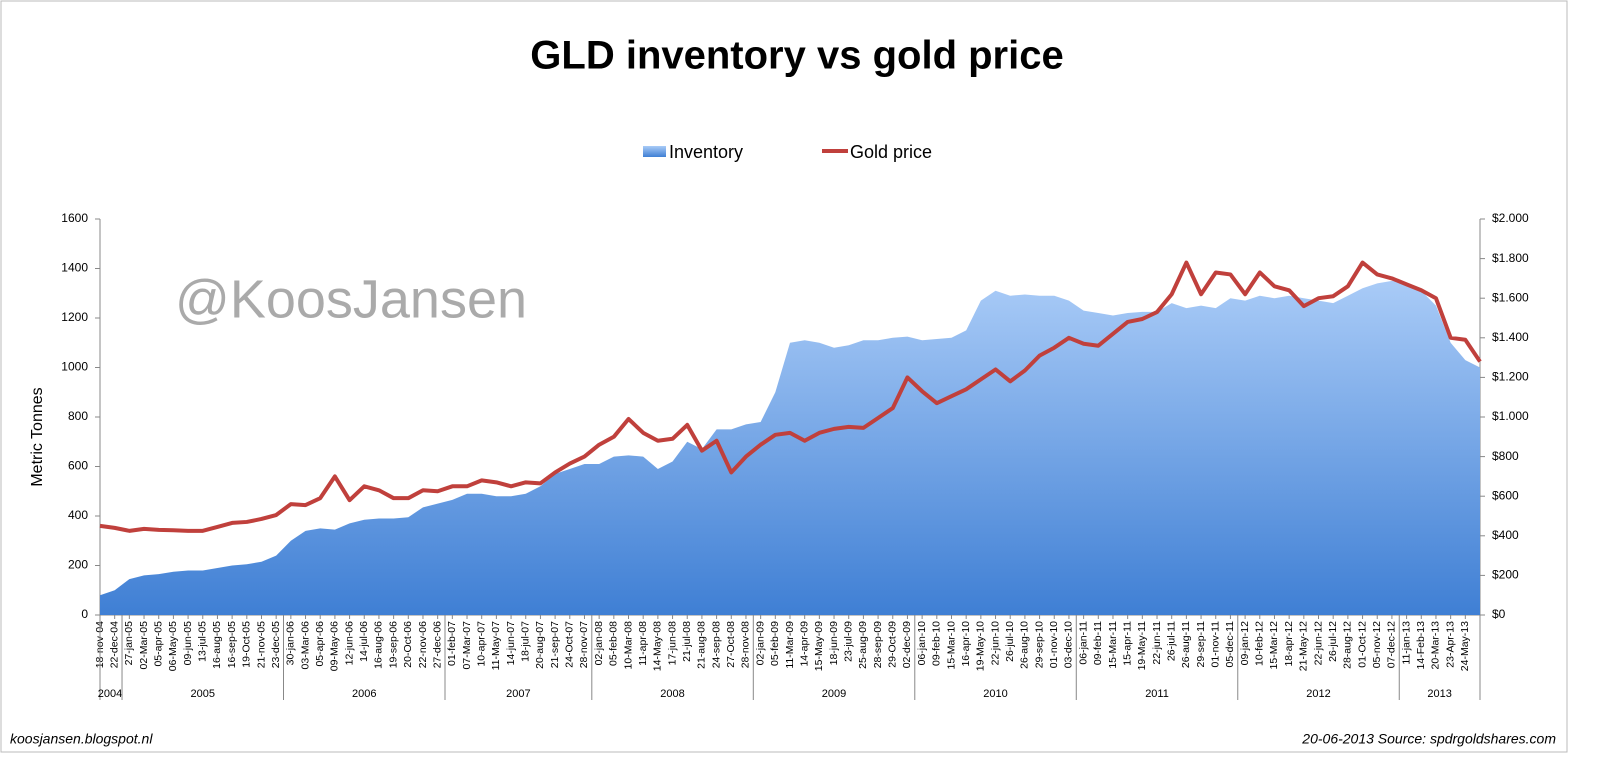  Describe the element at coordinates (1348, 645) in the screenshot. I see `x-tick-label: 28-aug-12` at that location.